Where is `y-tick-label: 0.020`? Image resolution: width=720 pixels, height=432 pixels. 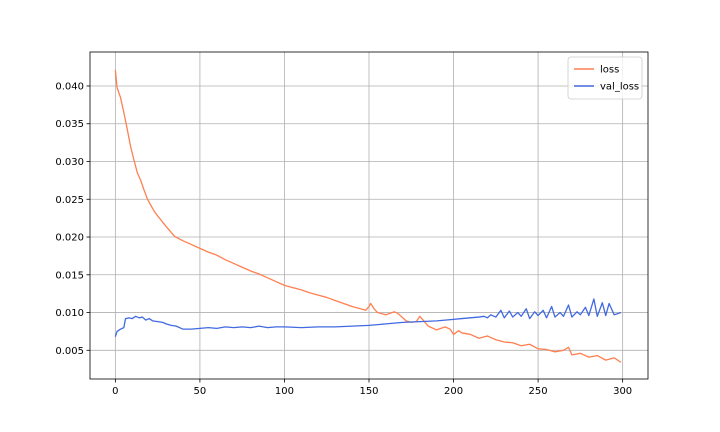 y-tick-label: 0.020 is located at coordinates (69, 238).